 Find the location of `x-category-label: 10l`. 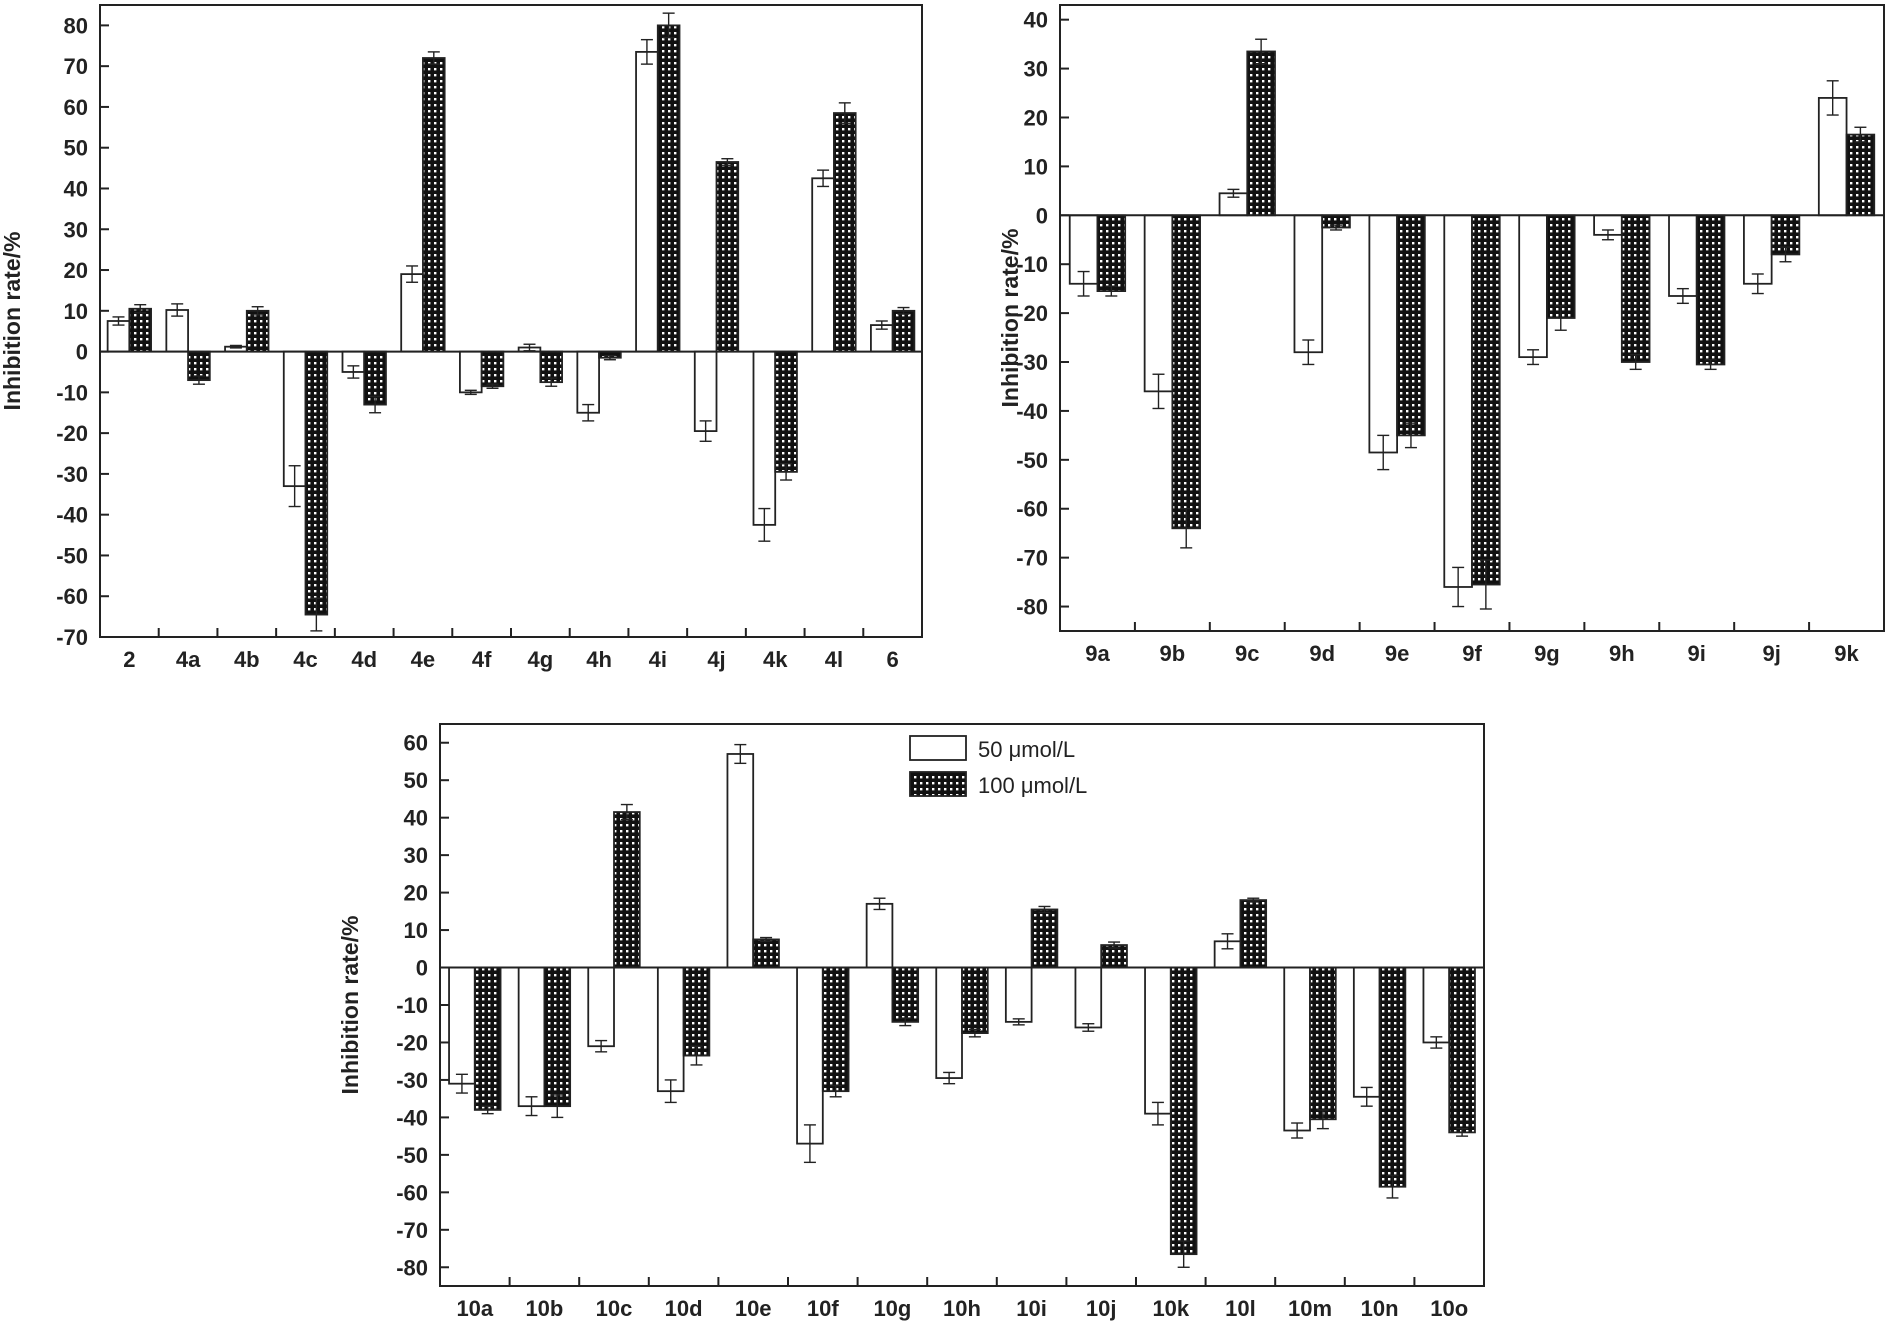

x-category-label: 10l is located at coordinates (1240, 1308).